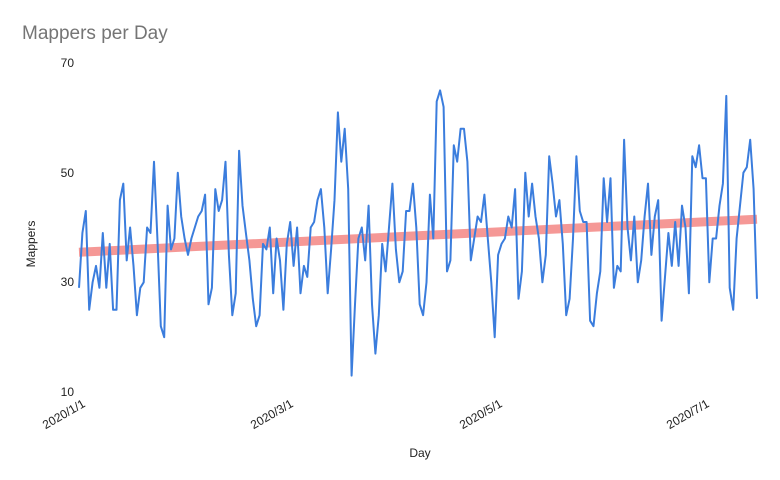 The width and height of the screenshot is (780, 480). Describe the element at coordinates (688, 414) in the screenshot. I see `x-tick-label: 2020/7/1` at that location.